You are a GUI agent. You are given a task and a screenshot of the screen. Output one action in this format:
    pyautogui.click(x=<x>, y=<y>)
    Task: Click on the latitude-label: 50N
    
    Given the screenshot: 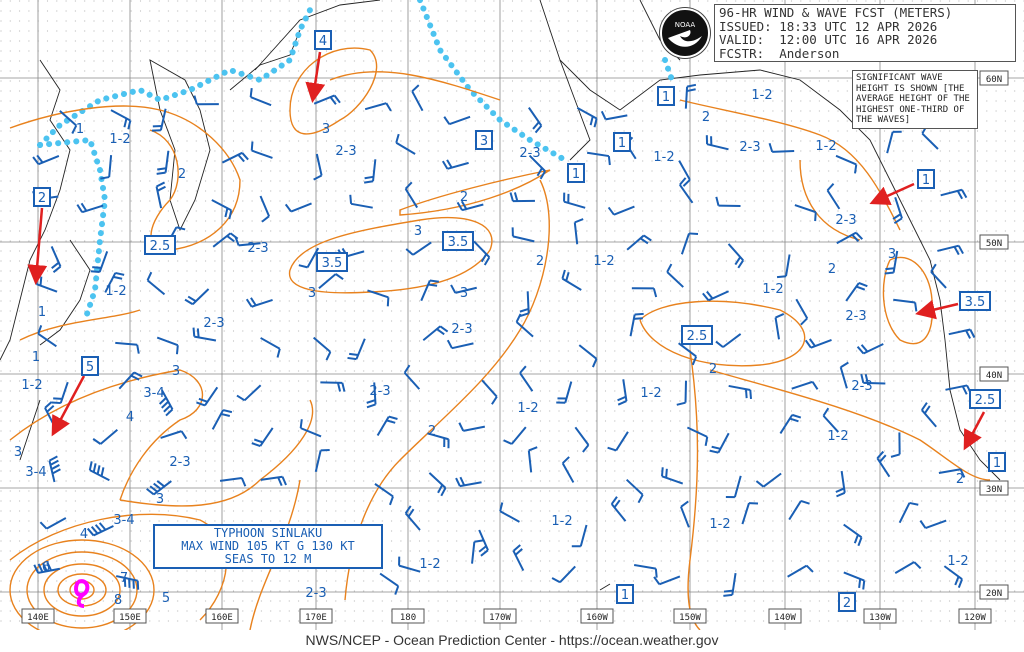 What is the action you would take?
    pyautogui.click(x=994, y=242)
    